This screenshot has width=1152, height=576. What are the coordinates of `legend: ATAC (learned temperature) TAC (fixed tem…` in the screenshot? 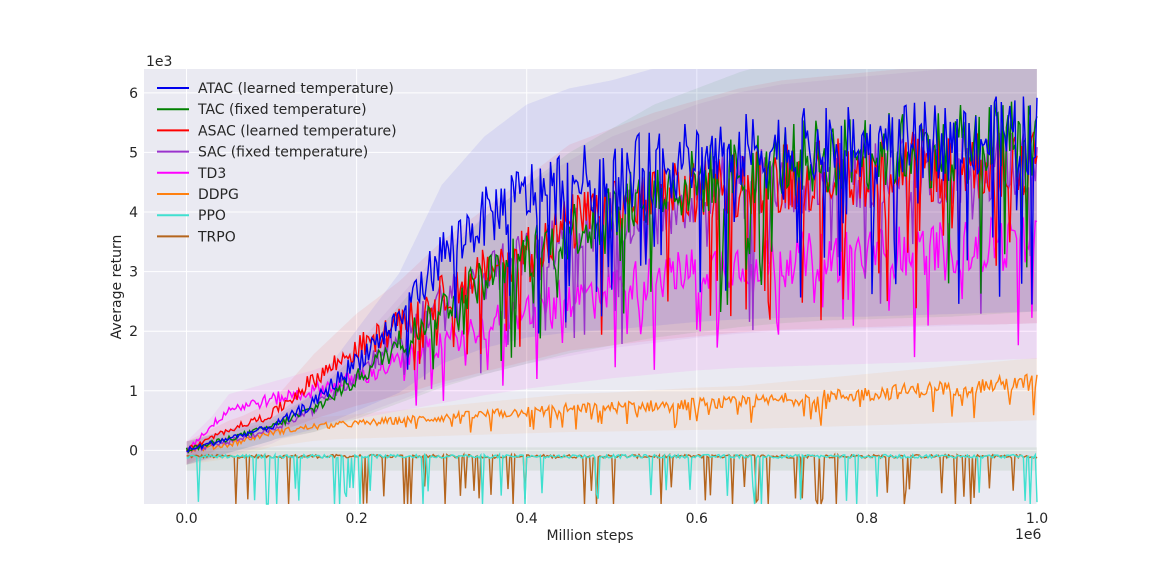 It's located at (277, 163).